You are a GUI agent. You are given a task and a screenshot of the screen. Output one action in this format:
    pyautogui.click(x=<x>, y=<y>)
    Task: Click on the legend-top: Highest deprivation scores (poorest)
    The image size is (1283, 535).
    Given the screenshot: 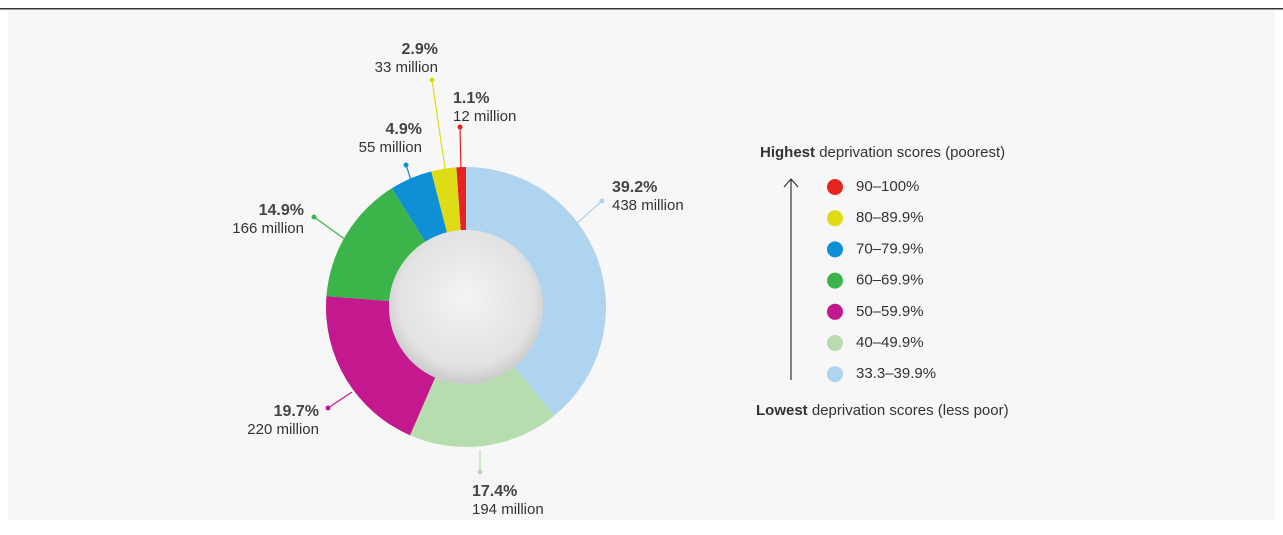 What is the action you would take?
    pyautogui.click(x=882, y=152)
    